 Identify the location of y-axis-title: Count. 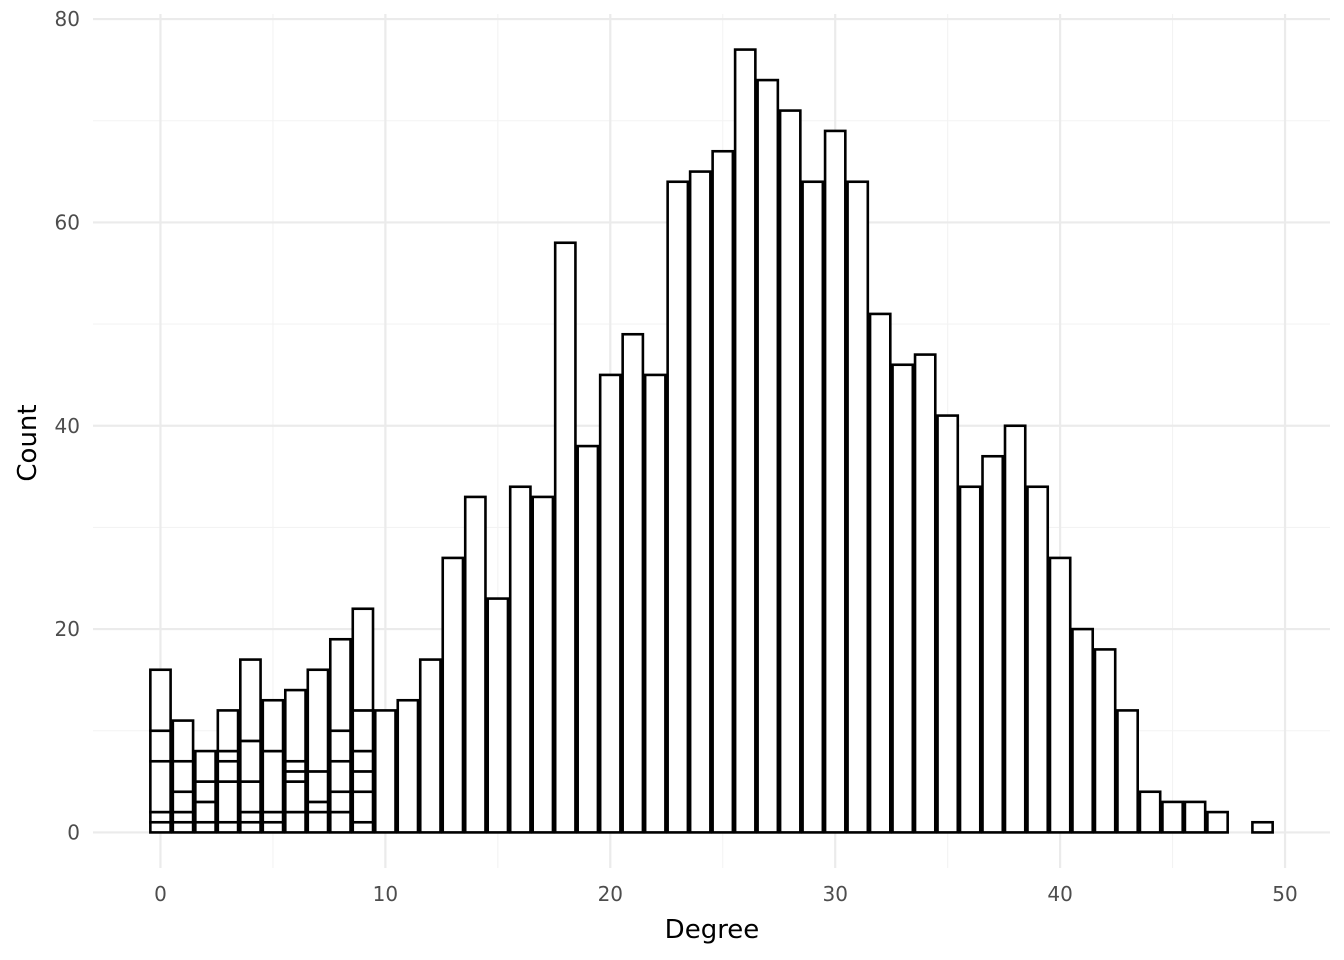
(28, 442).